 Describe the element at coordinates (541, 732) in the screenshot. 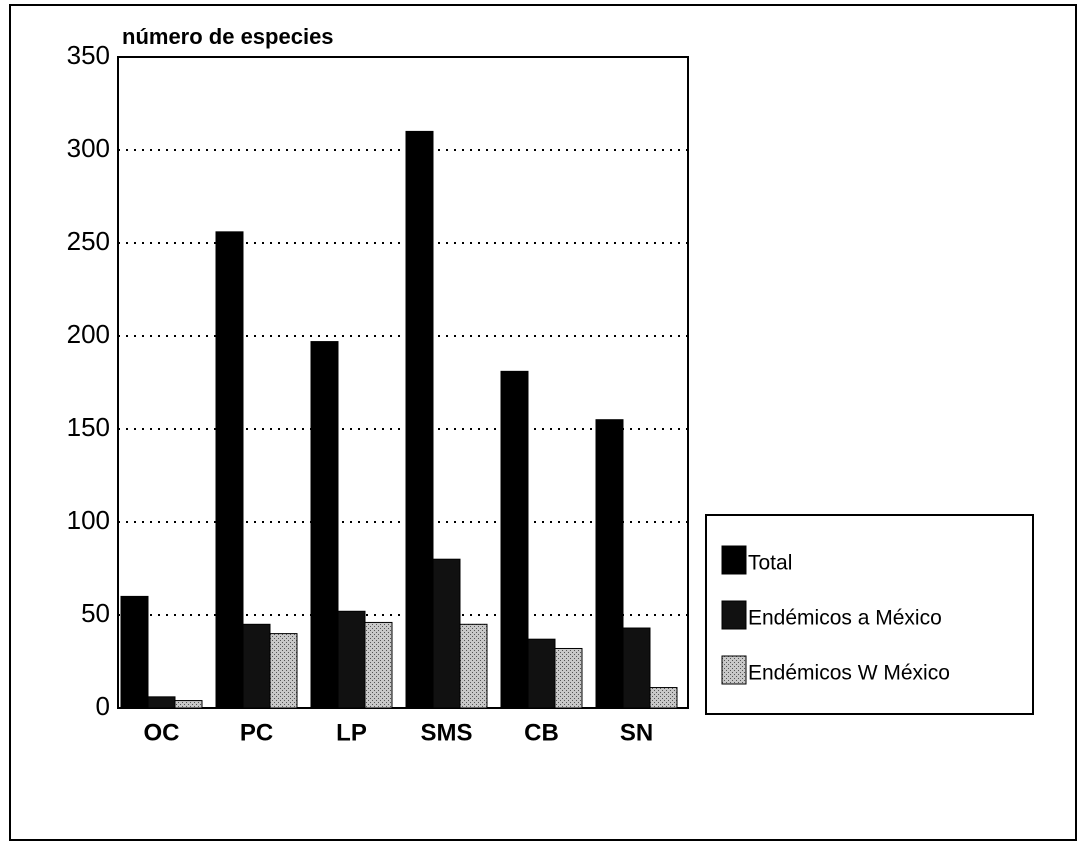

I see `x-tick-label: CB` at that location.